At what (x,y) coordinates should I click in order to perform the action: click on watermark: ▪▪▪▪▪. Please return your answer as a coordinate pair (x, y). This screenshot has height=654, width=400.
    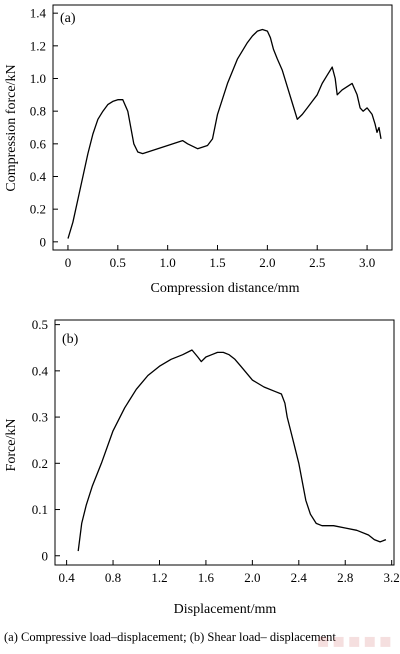
    Looking at the image, I should click on (355, 640).